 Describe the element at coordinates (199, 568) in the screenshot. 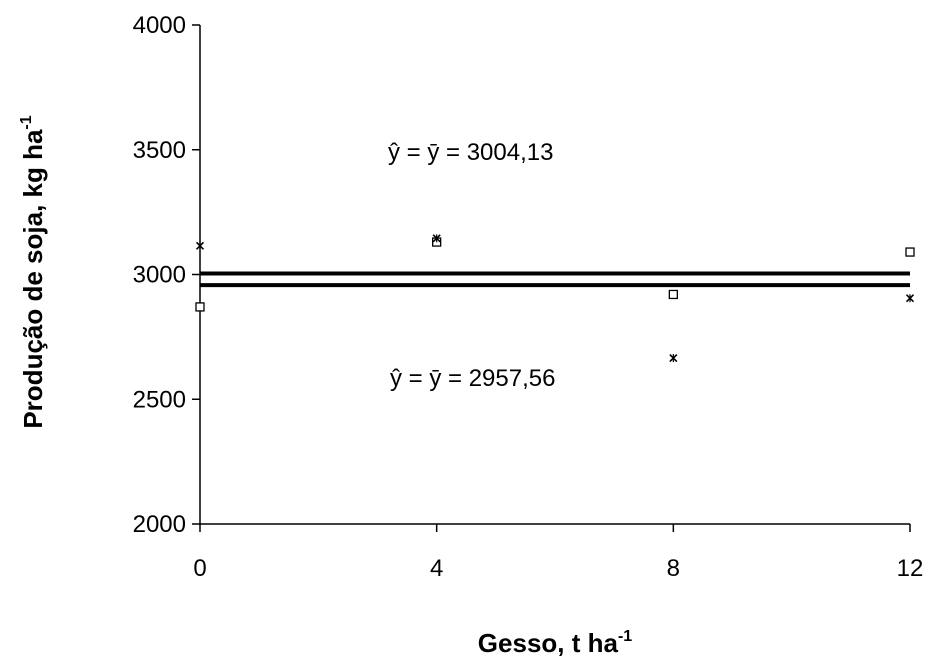

I see `x-tick-label: 0` at that location.